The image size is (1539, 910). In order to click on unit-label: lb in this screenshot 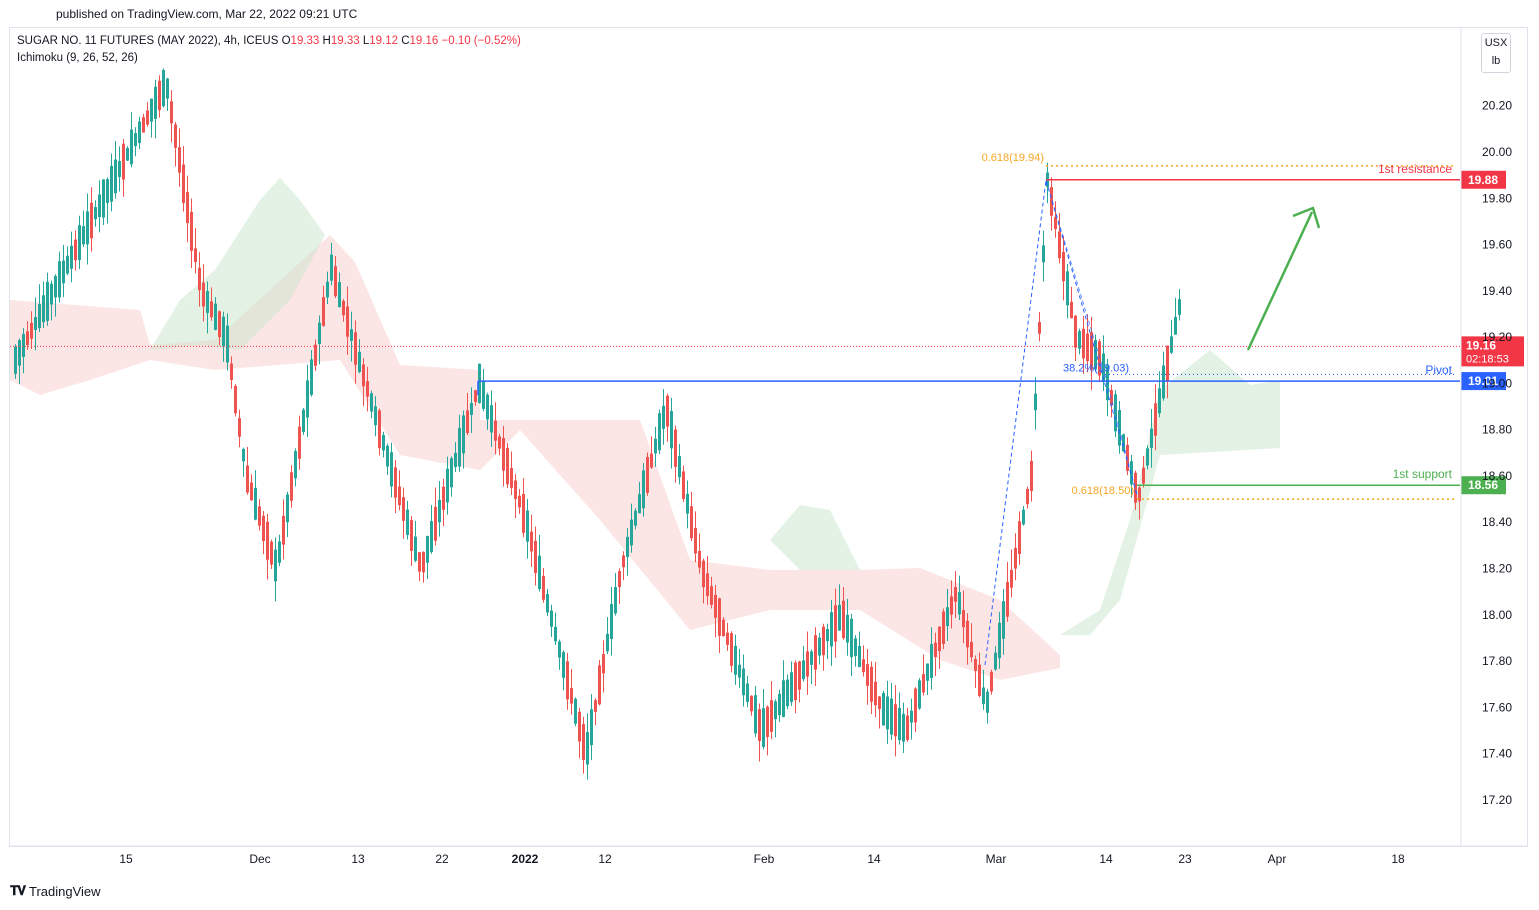, I will do `click(1496, 61)`.